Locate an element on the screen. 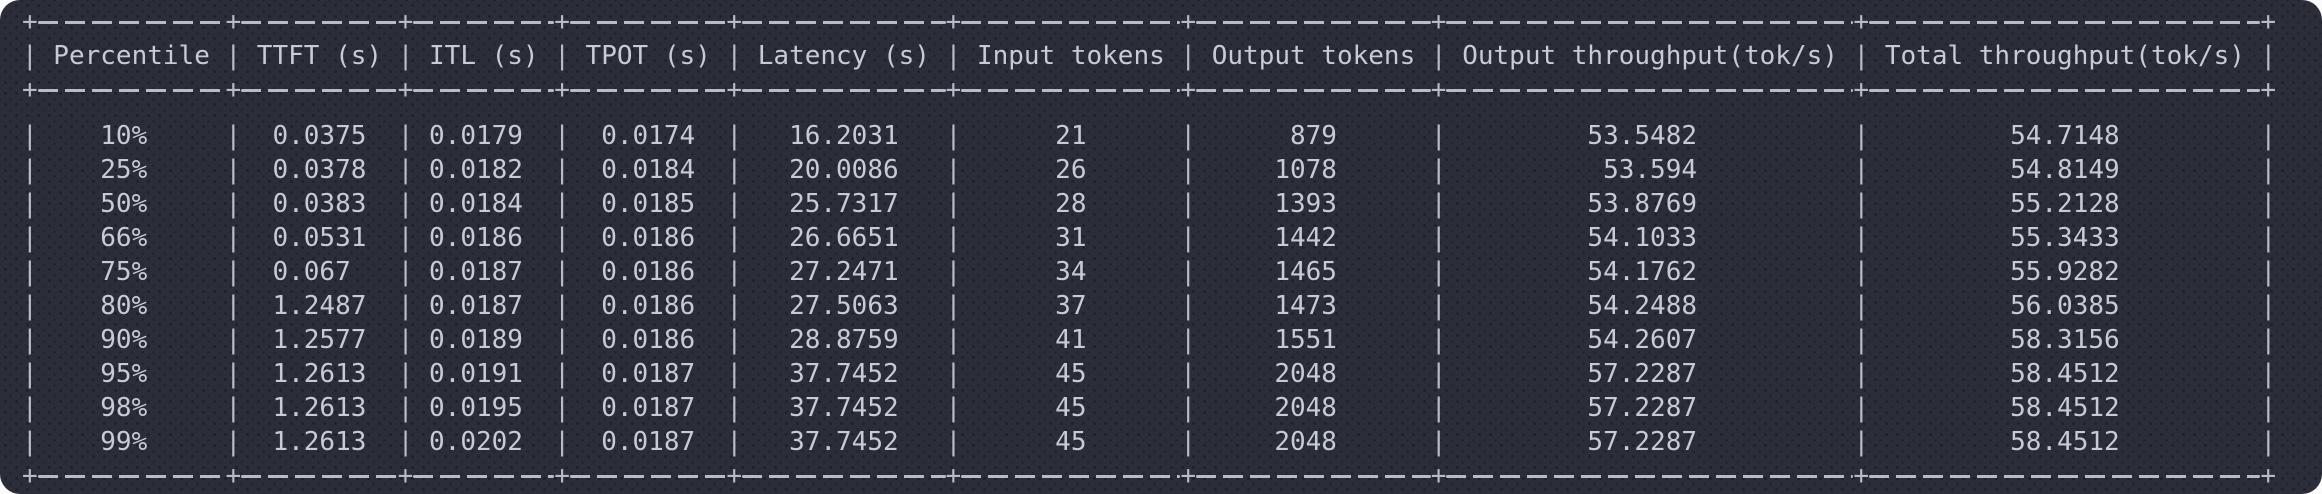 The height and width of the screenshot is (494, 2322). cell-ttft: 0.0375 is located at coordinates (319, 136).